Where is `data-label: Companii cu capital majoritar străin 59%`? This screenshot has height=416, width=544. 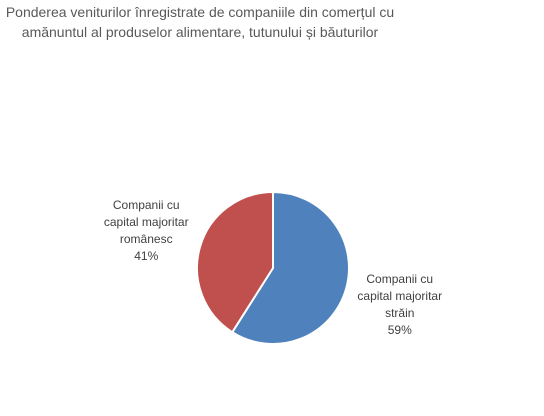
data-label: Companii cu capital majoritar străin 59% is located at coordinates (400, 305).